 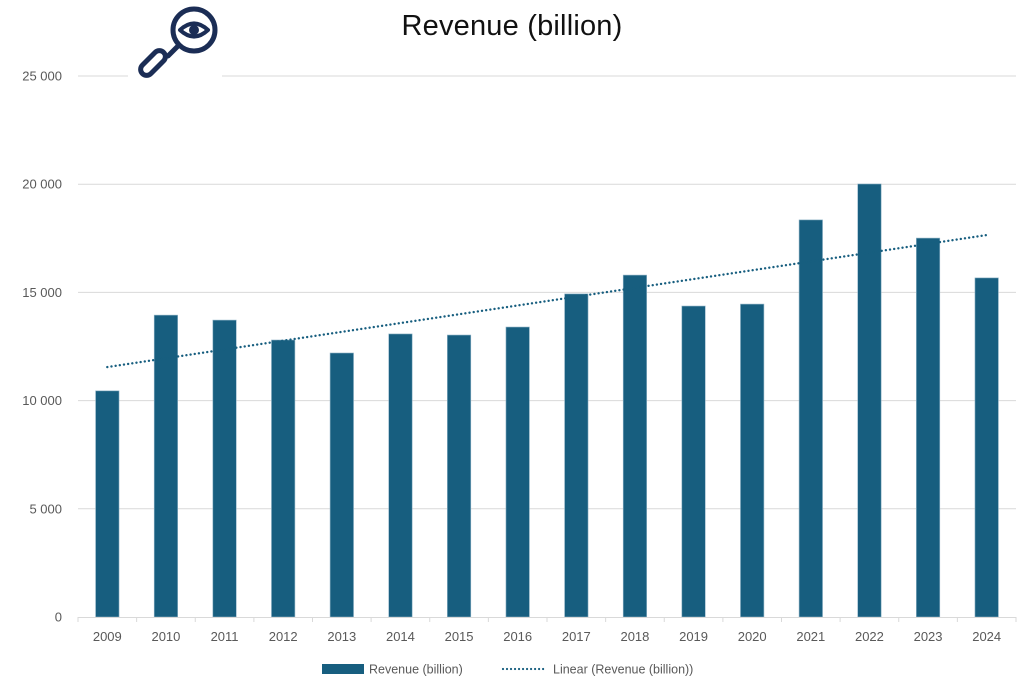 I want to click on bar-2013, so click(x=341, y=485).